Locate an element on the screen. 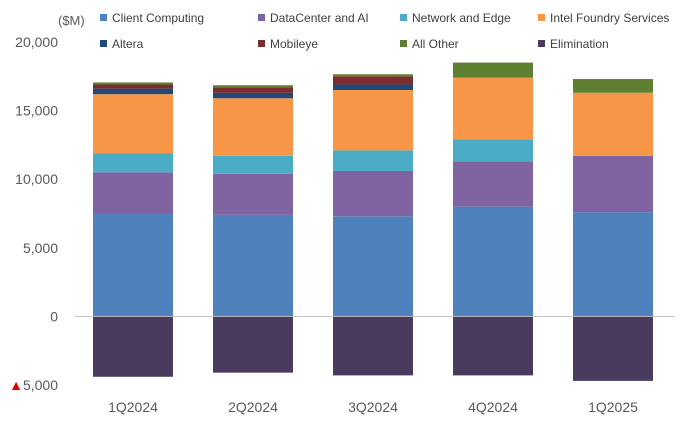 The height and width of the screenshot is (424, 700). y-tick-label: 10,000 is located at coordinates (36, 179).